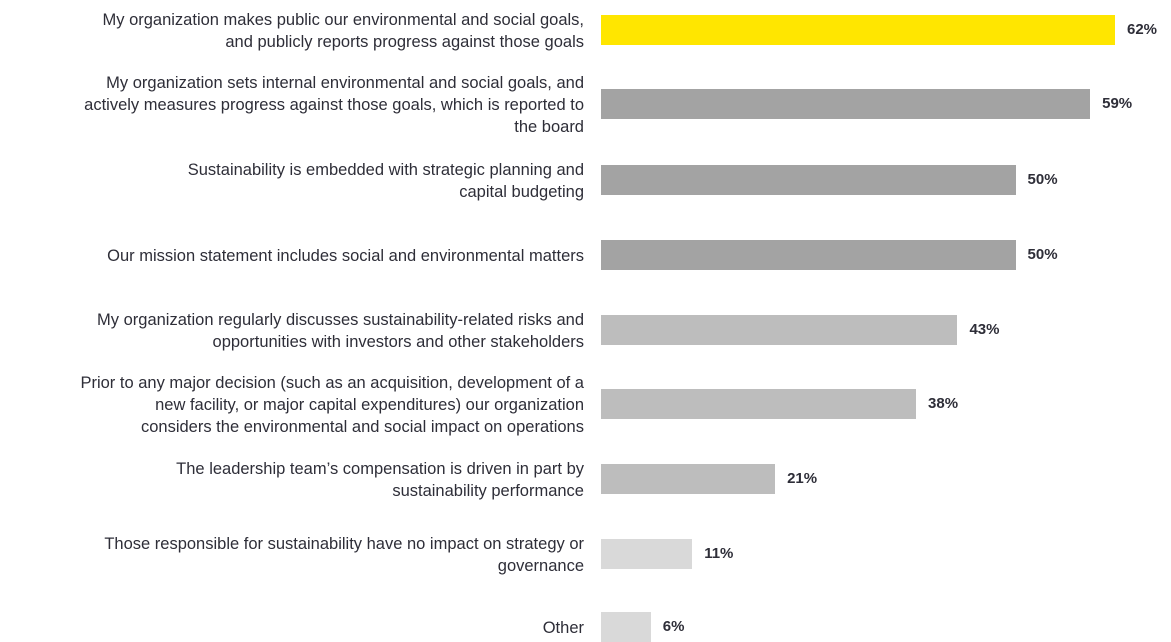 This screenshot has width=1171, height=642. I want to click on value-label: 59%, so click(1117, 103).